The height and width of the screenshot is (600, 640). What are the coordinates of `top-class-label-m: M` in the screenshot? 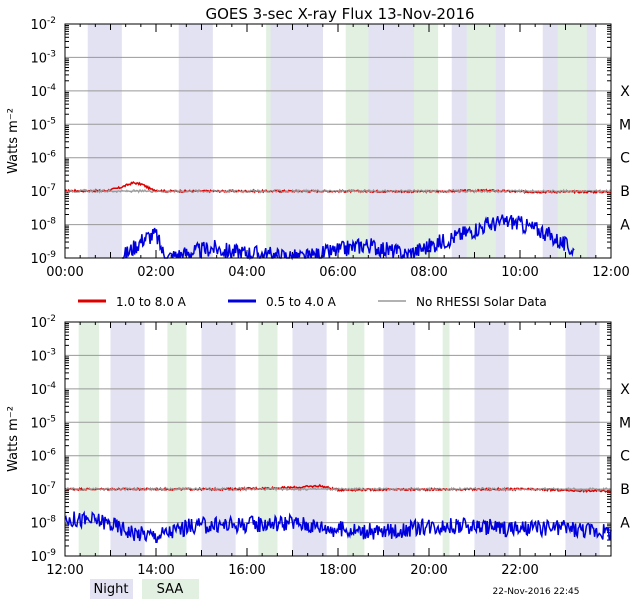 It's located at (625, 125).